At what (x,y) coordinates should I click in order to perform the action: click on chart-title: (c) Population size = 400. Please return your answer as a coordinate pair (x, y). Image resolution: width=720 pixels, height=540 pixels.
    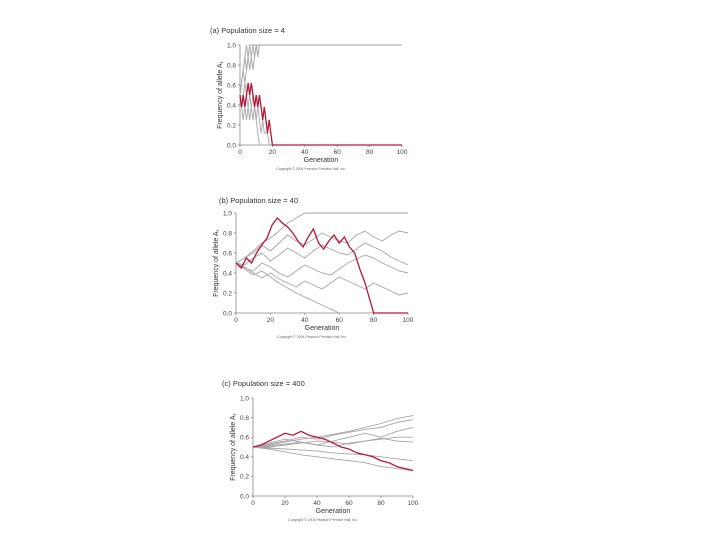
    Looking at the image, I should click on (263, 383).